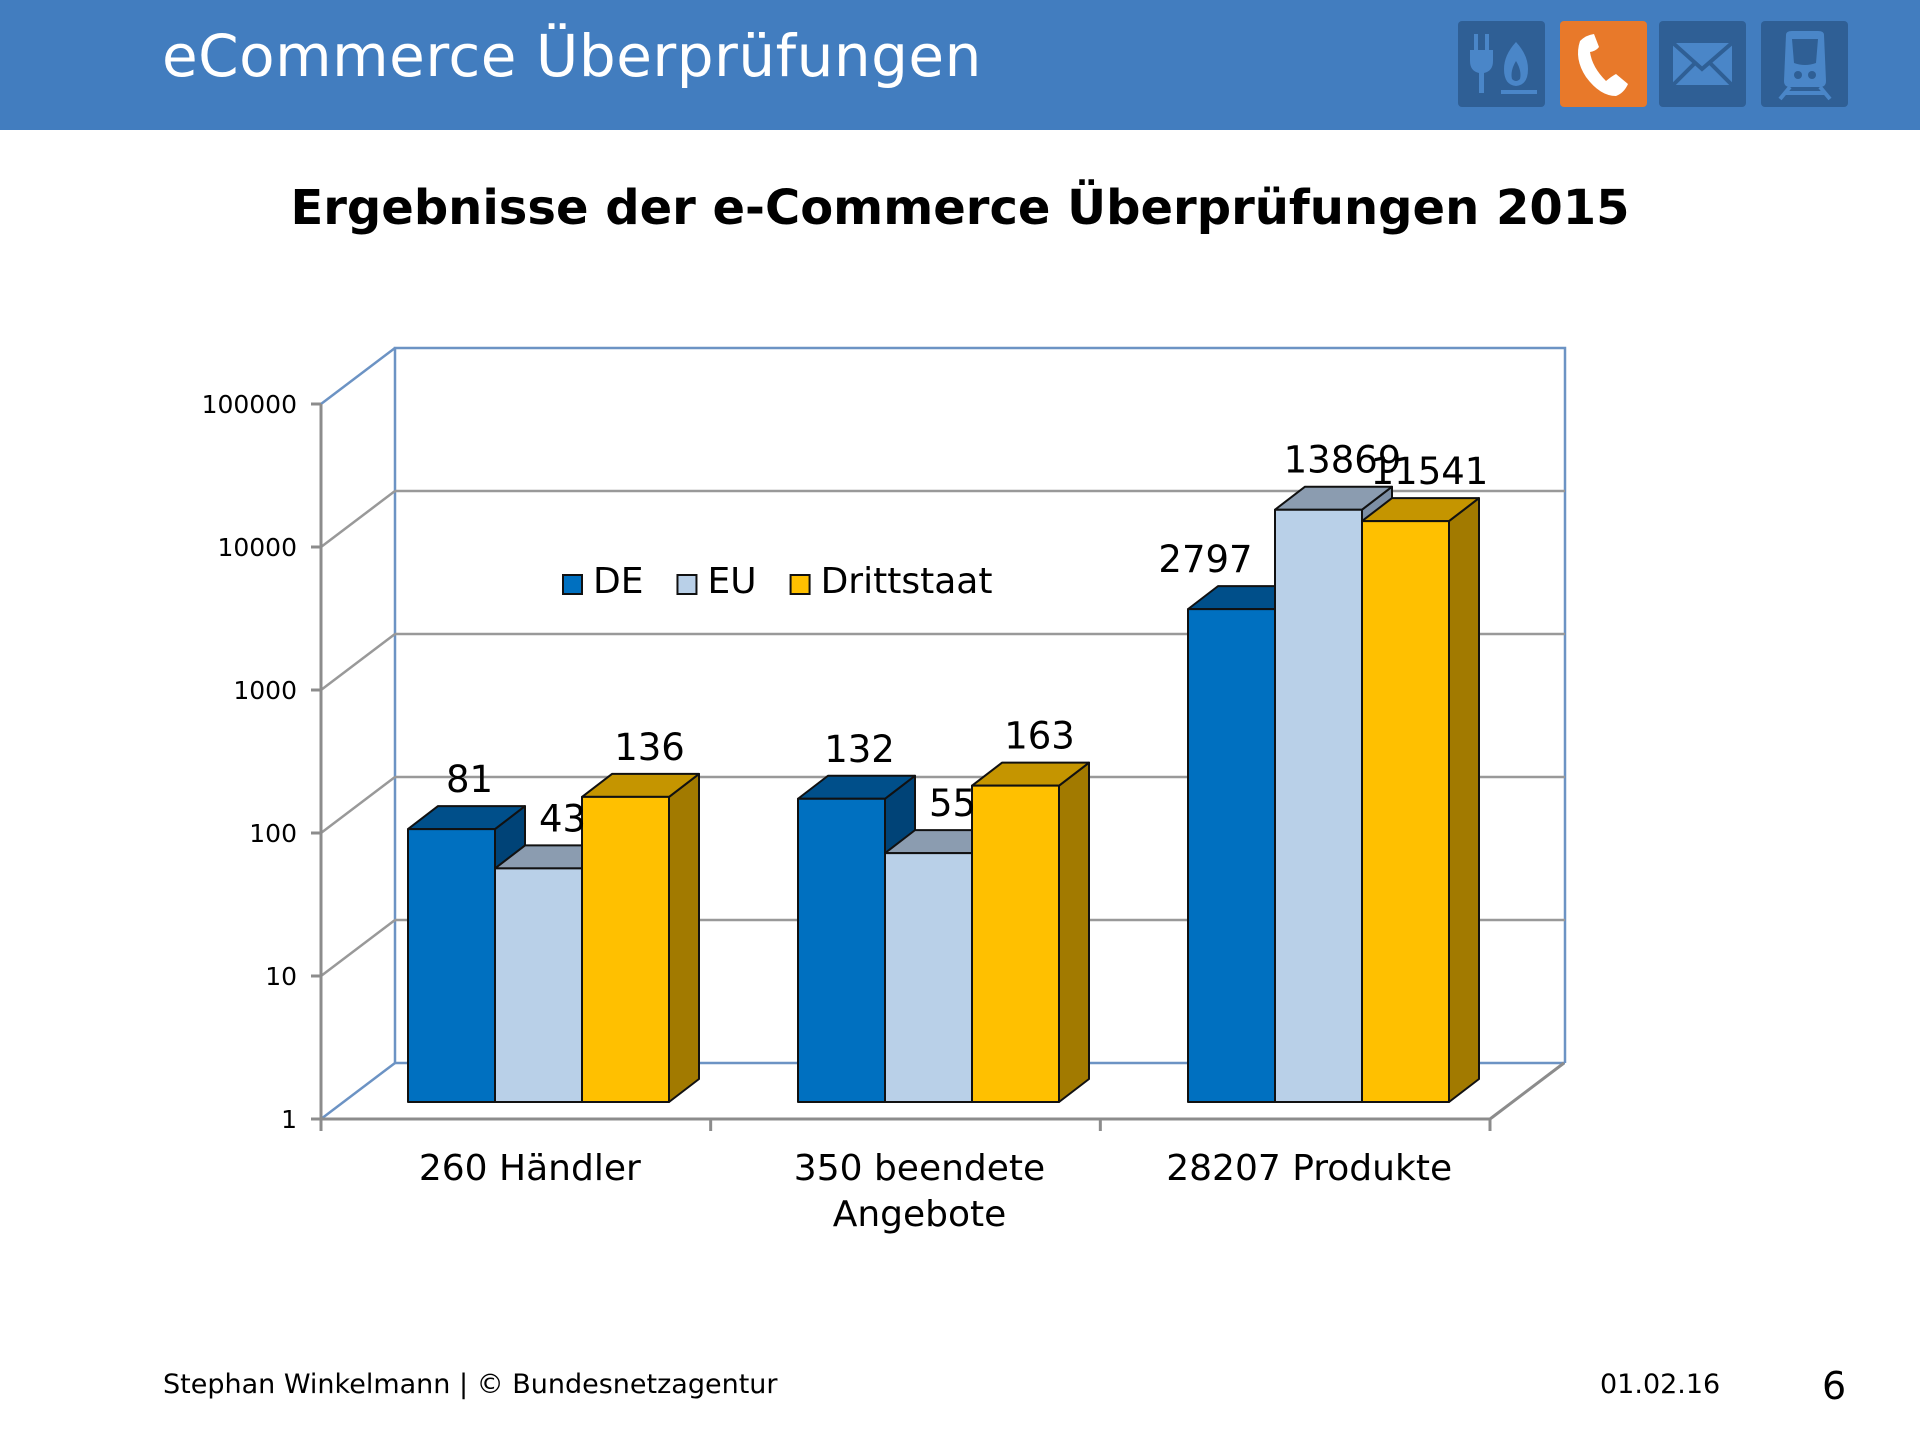 This screenshot has height=1440, width=1920. Describe the element at coordinates (920, 1214) in the screenshot. I see `x-category-label: Angebote` at that location.